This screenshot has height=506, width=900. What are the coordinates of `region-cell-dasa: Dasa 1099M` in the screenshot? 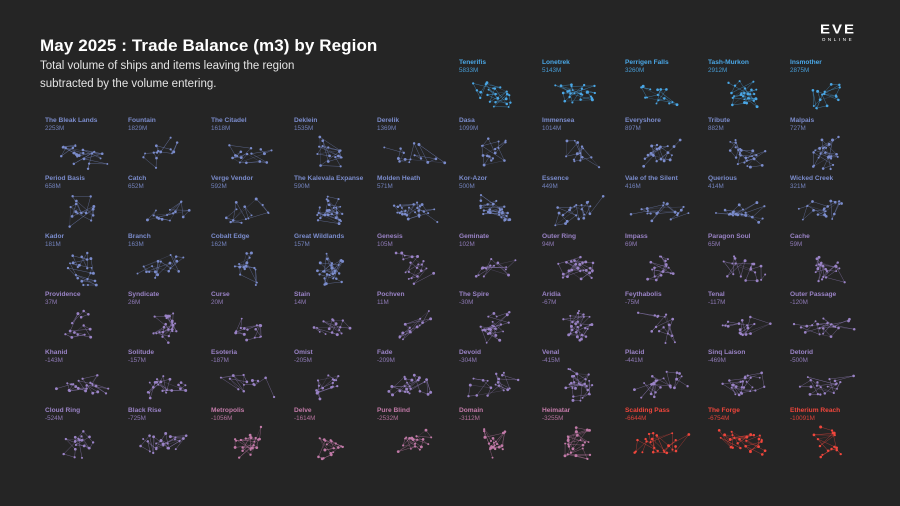 It's located at (500, 145).